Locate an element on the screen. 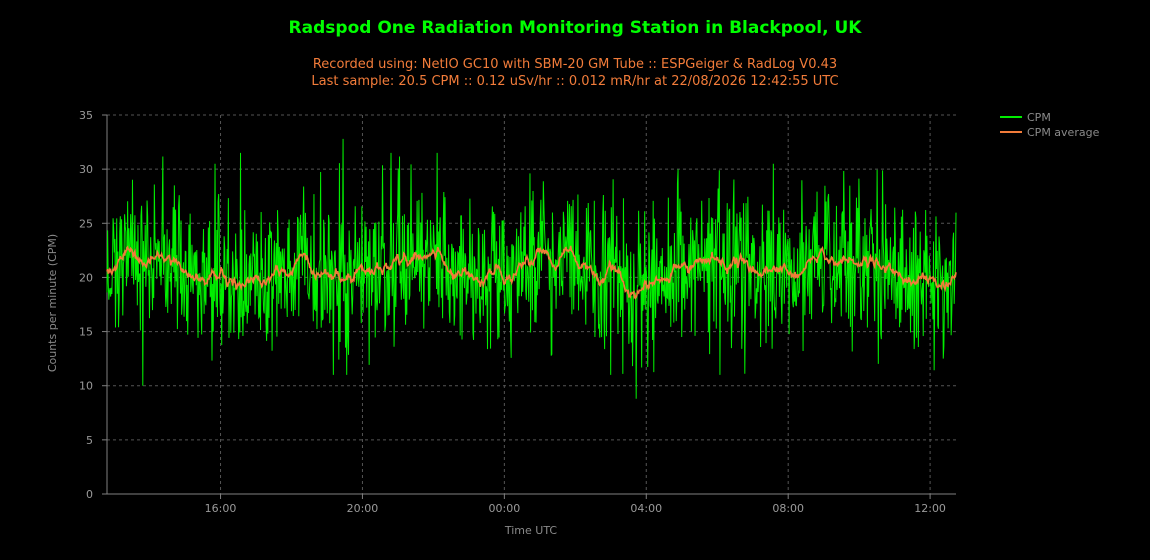 The width and height of the screenshot is (1150, 560). y-tick-label: 30 is located at coordinates (86, 169).